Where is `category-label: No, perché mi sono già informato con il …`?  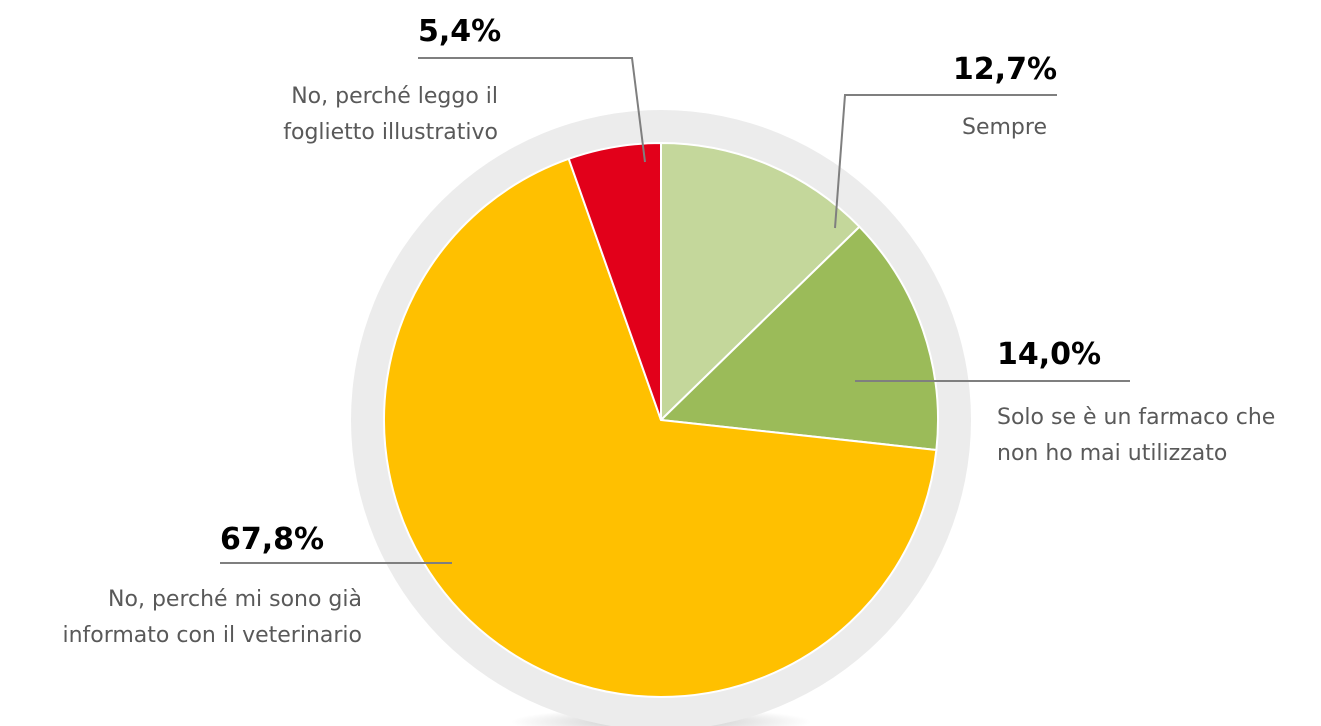 category-label: No, perché mi sono già informato con il … is located at coordinates (212, 617).